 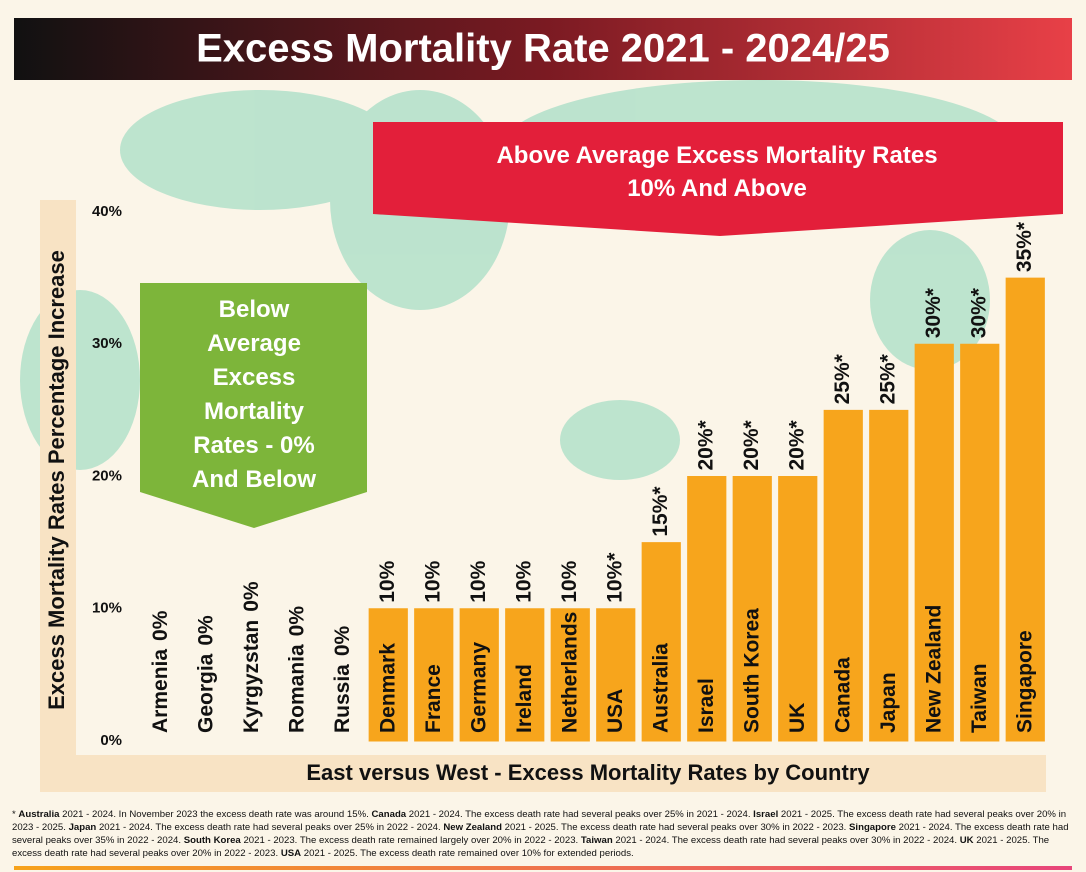 I want to click on note-country: Taiwan, so click(x=596, y=840).